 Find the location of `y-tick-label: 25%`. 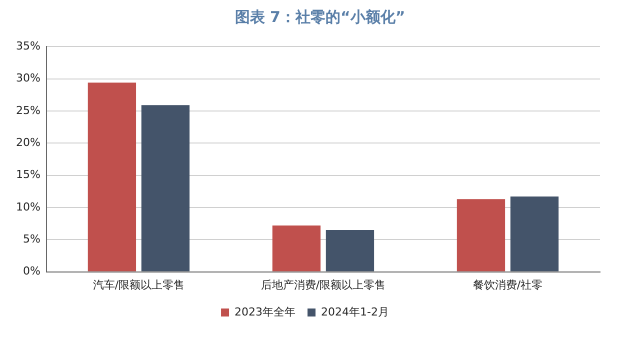

y-tick-label: 25% is located at coordinates (28, 110).